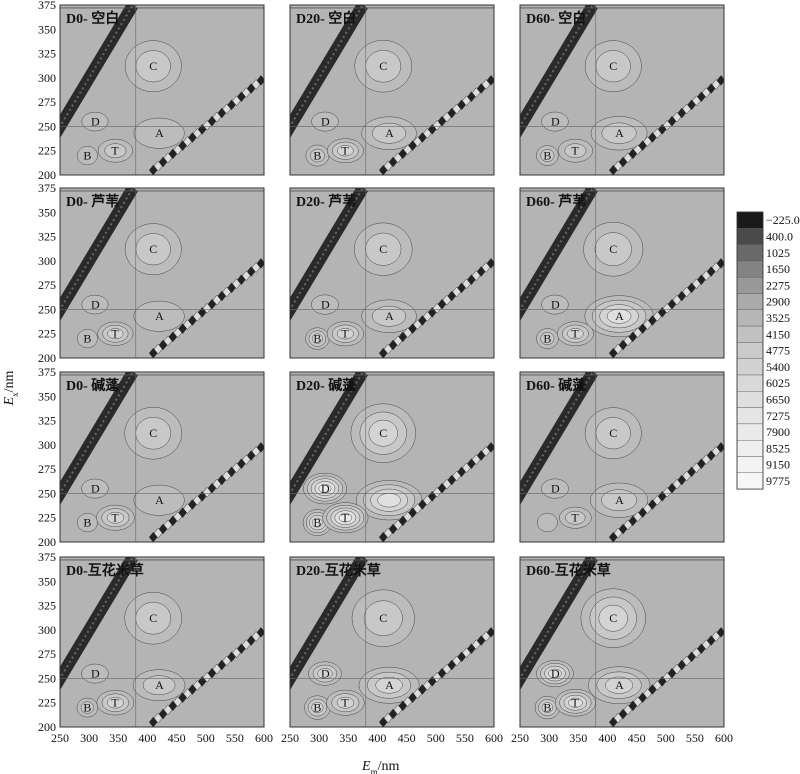  What do you see at coordinates (89, 738) in the screenshot?
I see `x-tick-label: 300` at bounding box center [89, 738].